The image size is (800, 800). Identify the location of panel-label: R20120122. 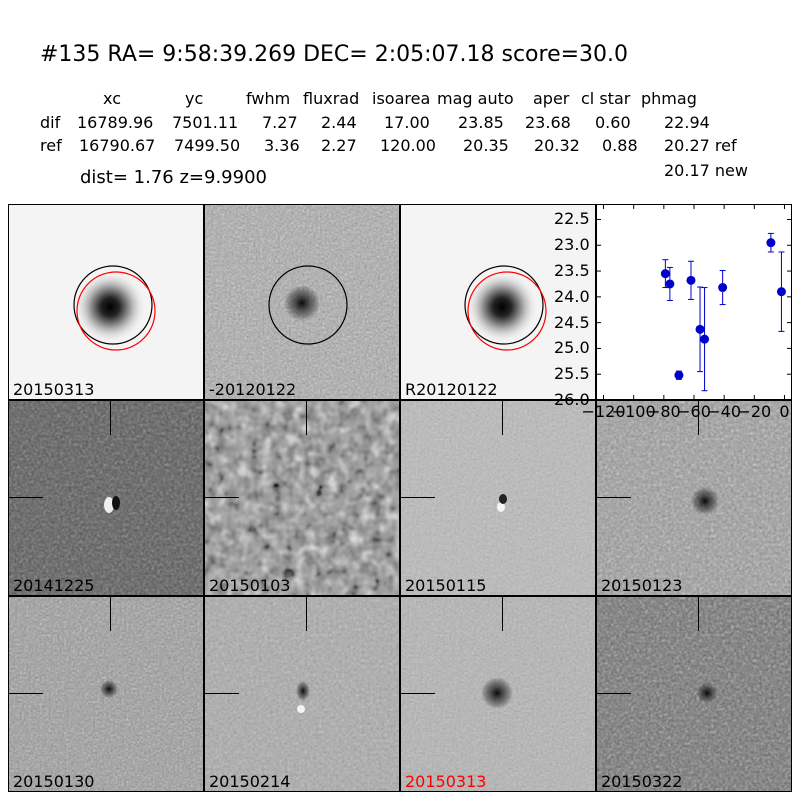
(451, 389).